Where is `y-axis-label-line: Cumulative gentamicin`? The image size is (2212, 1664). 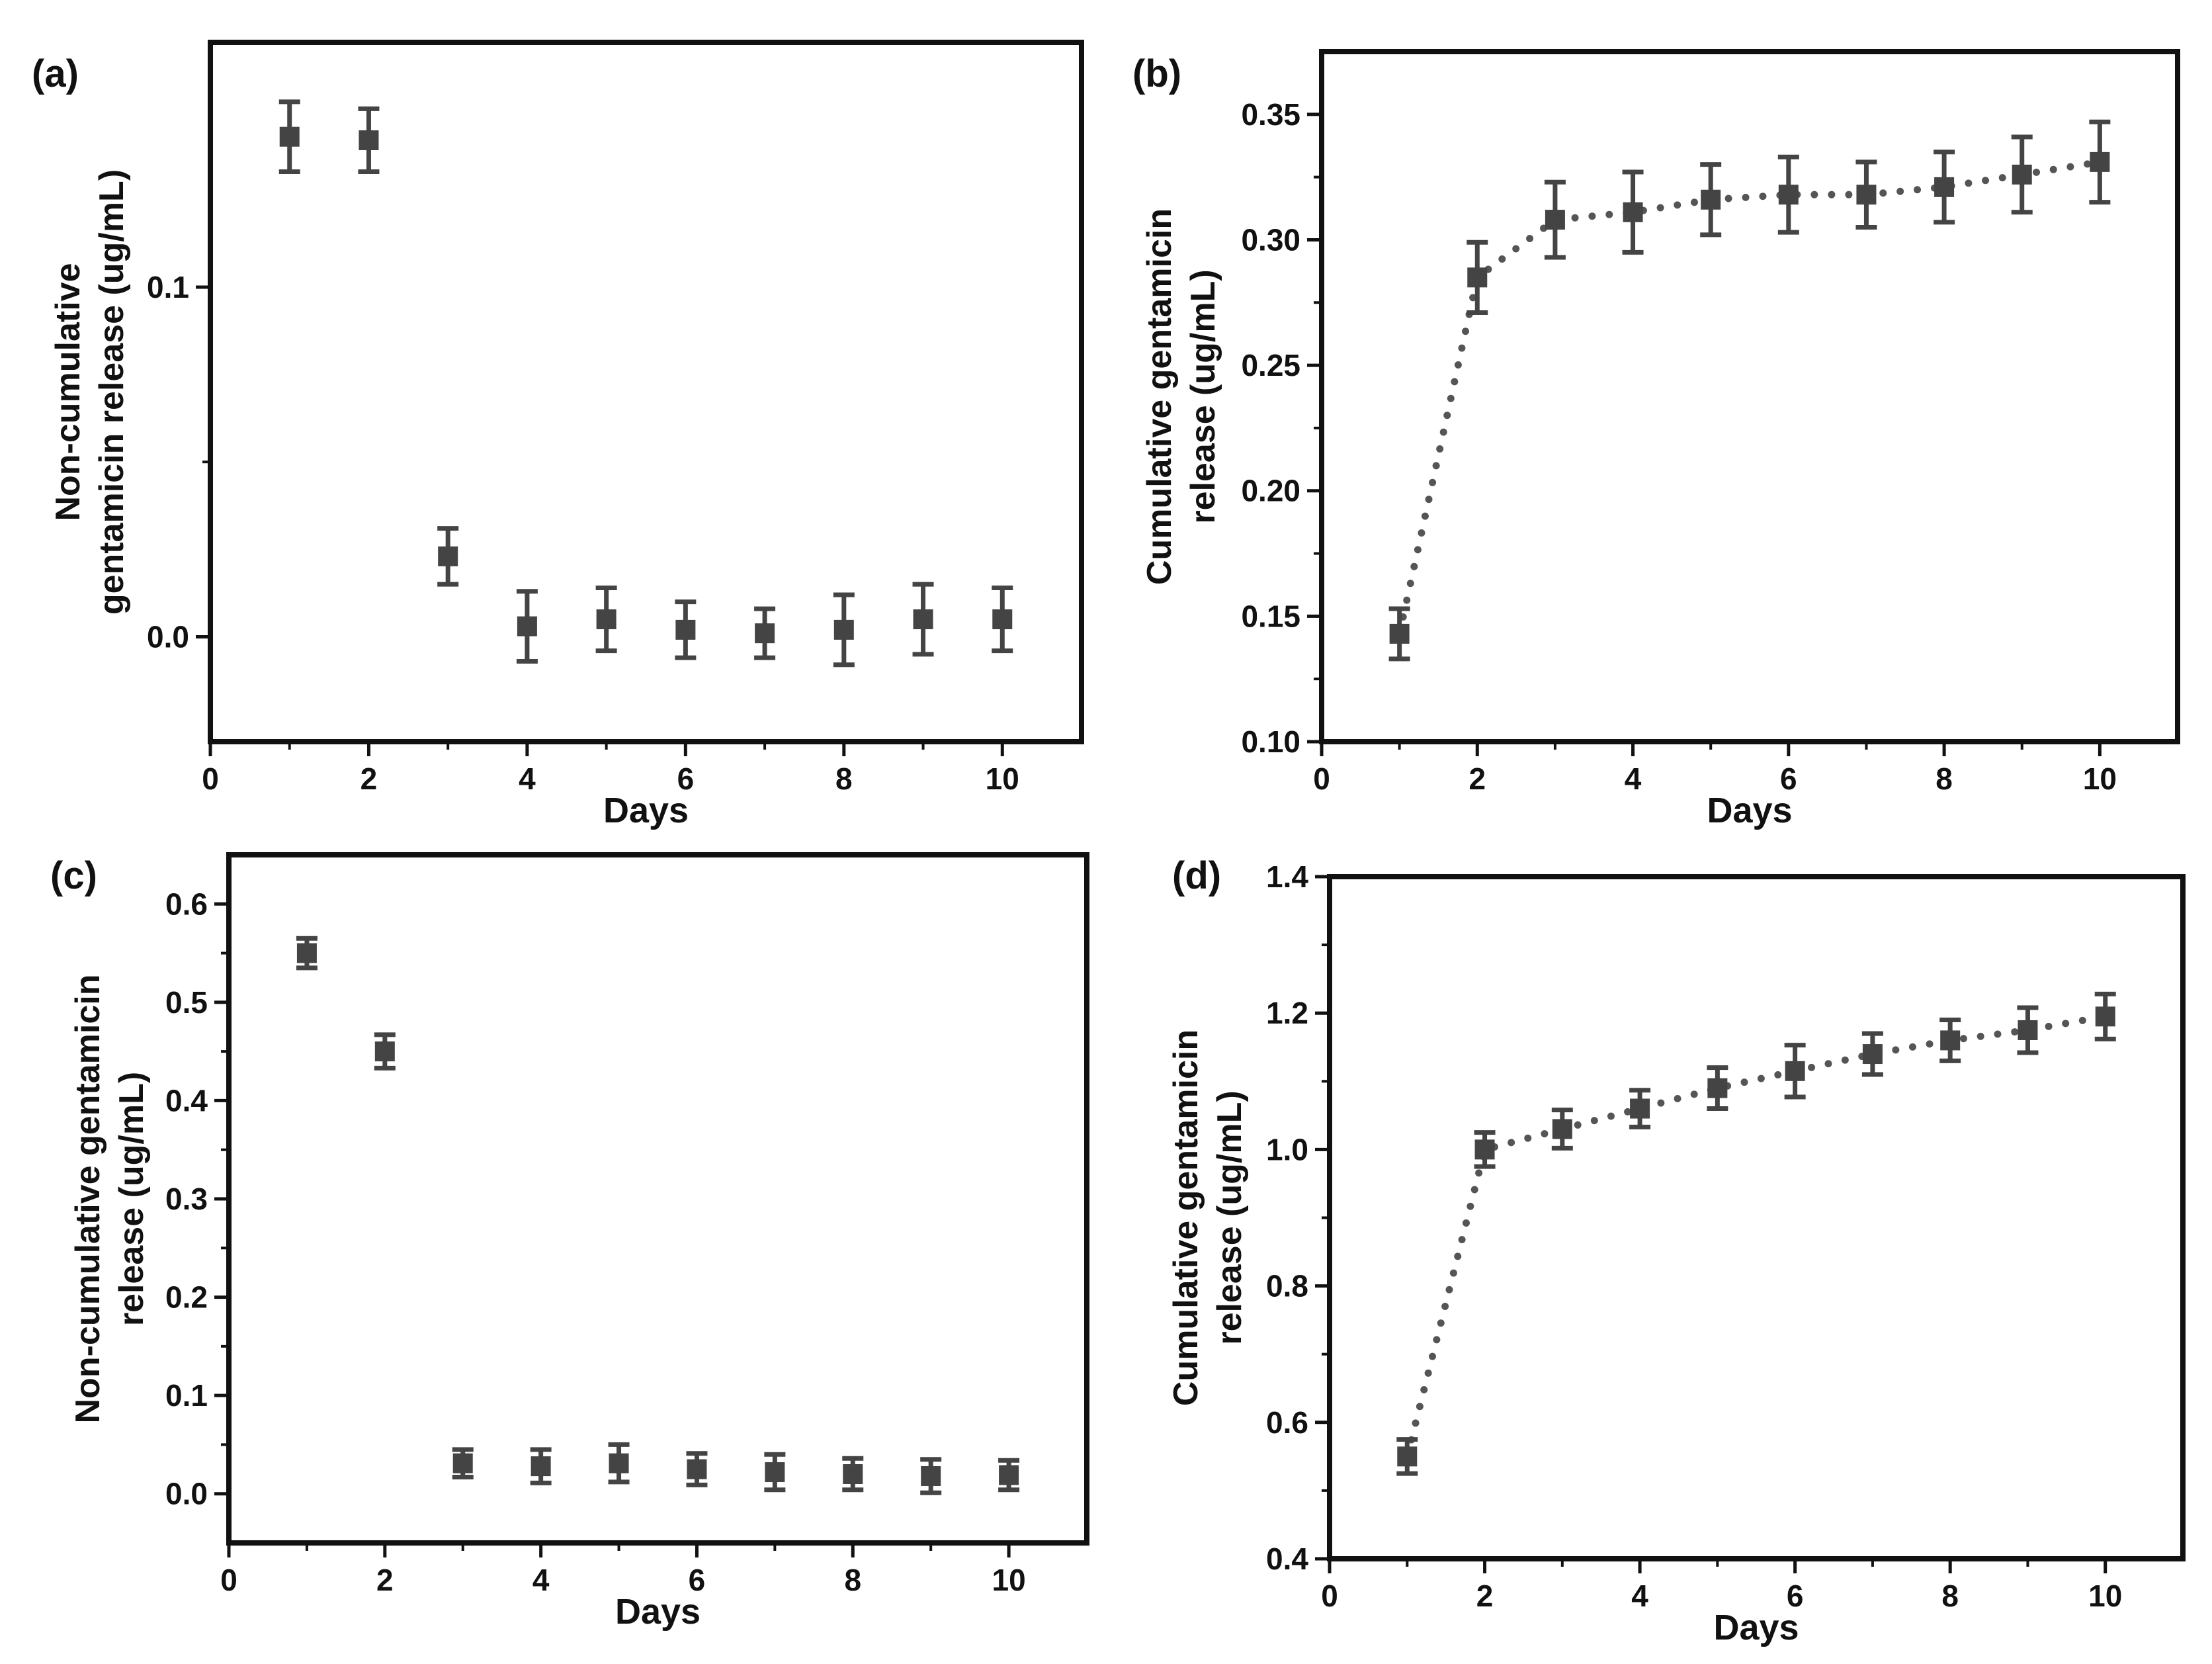
y-axis-label-line: Cumulative gentamicin is located at coordinates (1159, 396).